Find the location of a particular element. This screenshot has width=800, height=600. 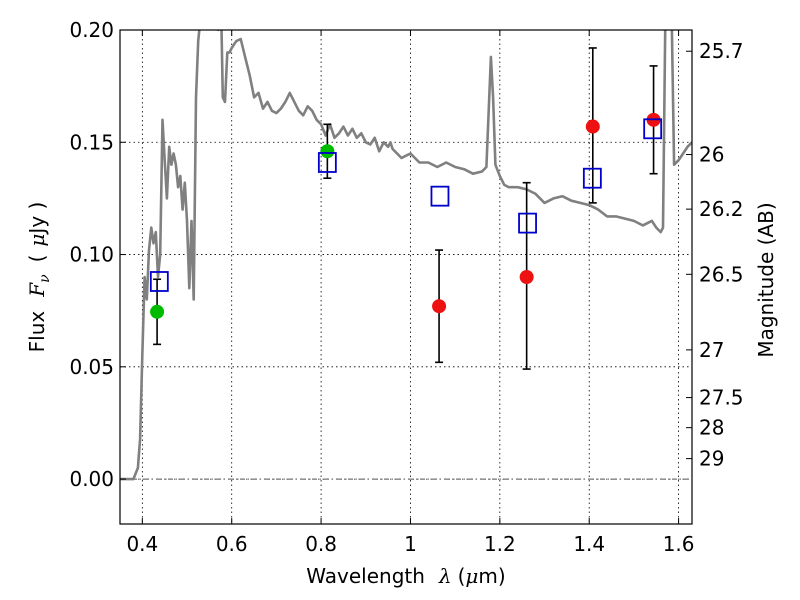

y2-axis-label: Magnitude (AB) is located at coordinates (766, 279).